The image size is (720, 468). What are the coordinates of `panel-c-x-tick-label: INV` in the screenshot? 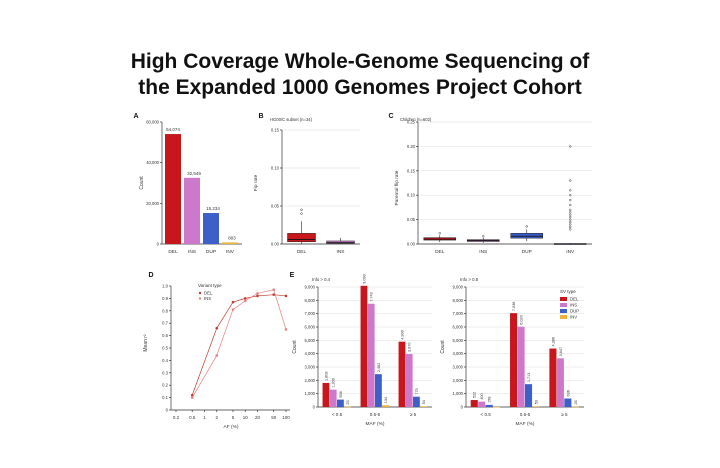 It's located at (570, 252).